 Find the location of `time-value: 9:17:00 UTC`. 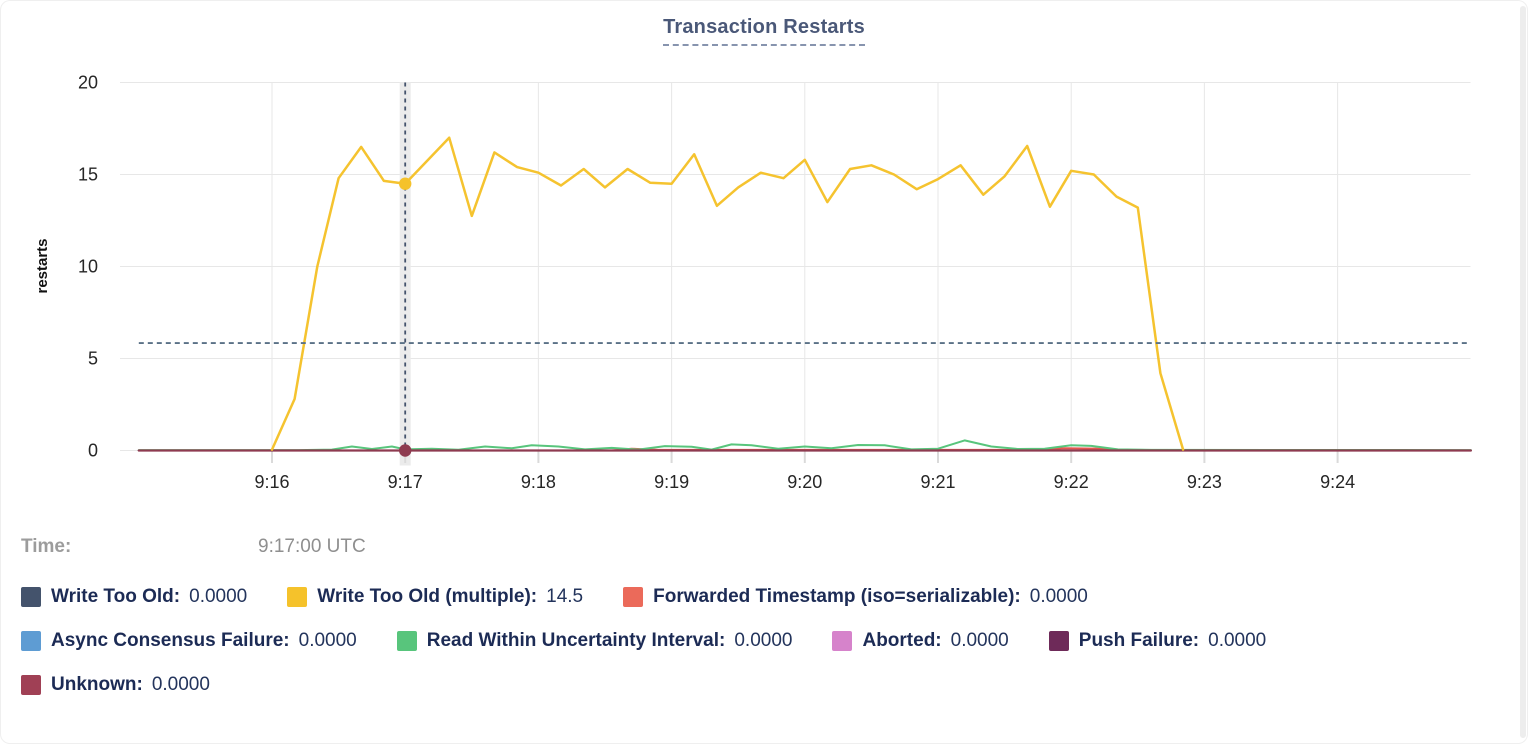

time-value: 9:17:00 UTC is located at coordinates (312, 546).